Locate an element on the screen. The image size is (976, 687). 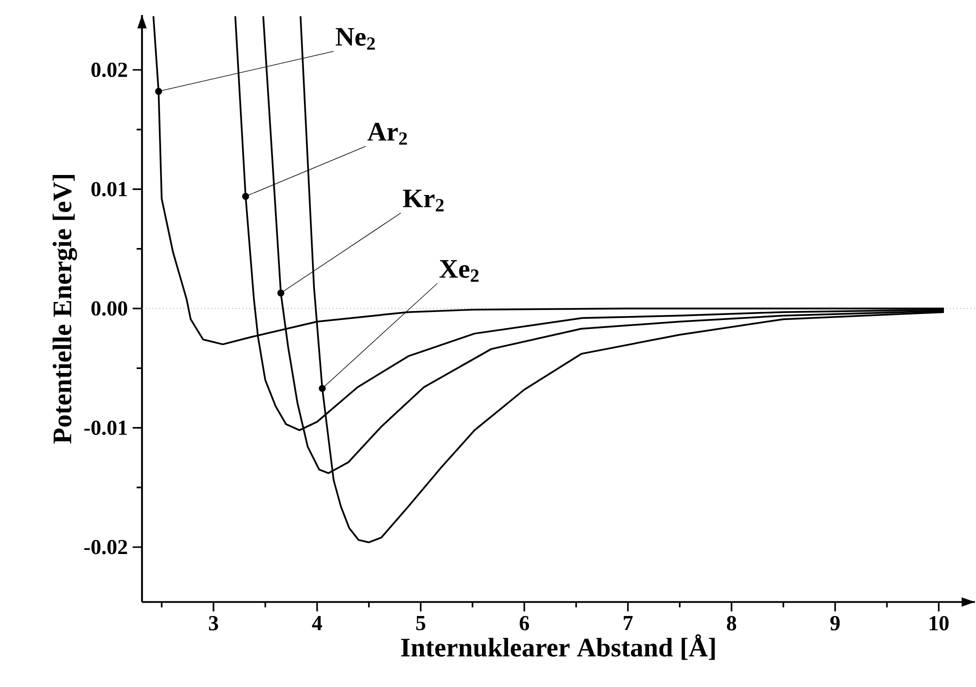
annotation: Kr$_{2}$ is located at coordinates (423, 201).